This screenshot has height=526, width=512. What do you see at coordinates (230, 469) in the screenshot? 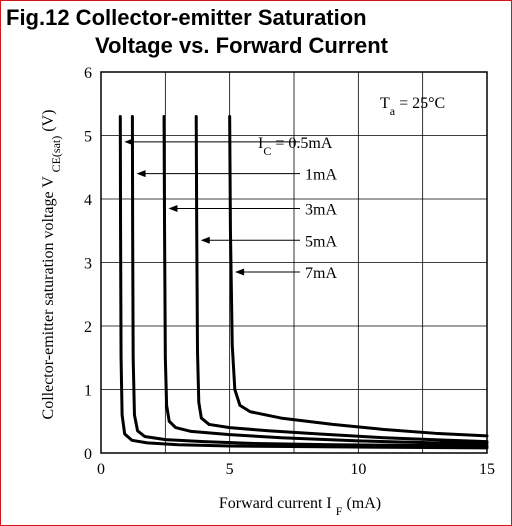
I see `x-tick-label: 5` at bounding box center [230, 469].